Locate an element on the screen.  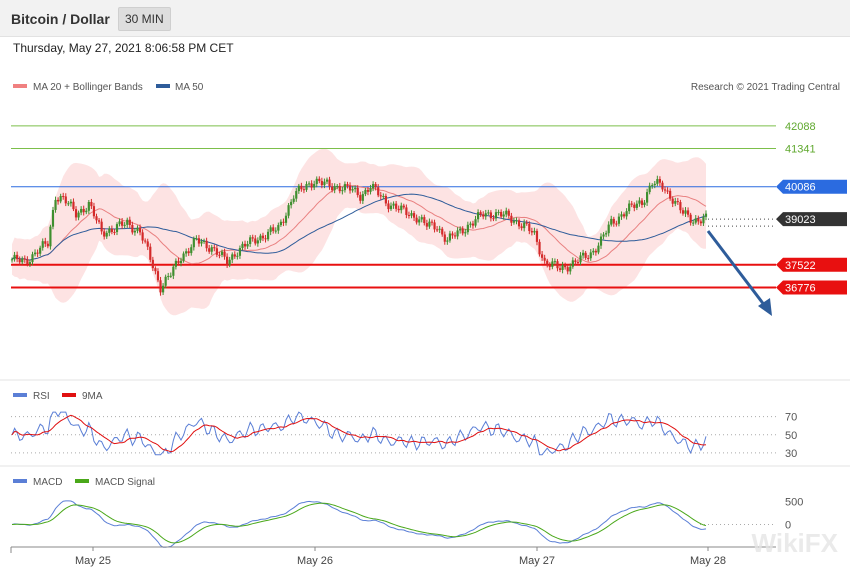
macd-level-label-0: 0 is located at coordinates (788, 525).